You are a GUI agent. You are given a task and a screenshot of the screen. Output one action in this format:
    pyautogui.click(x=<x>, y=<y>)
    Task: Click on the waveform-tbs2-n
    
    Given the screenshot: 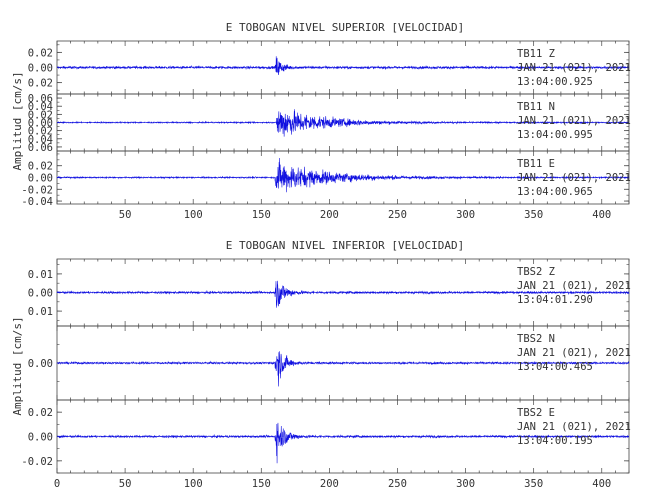 What is the action you would take?
    pyautogui.click(x=343, y=369)
    